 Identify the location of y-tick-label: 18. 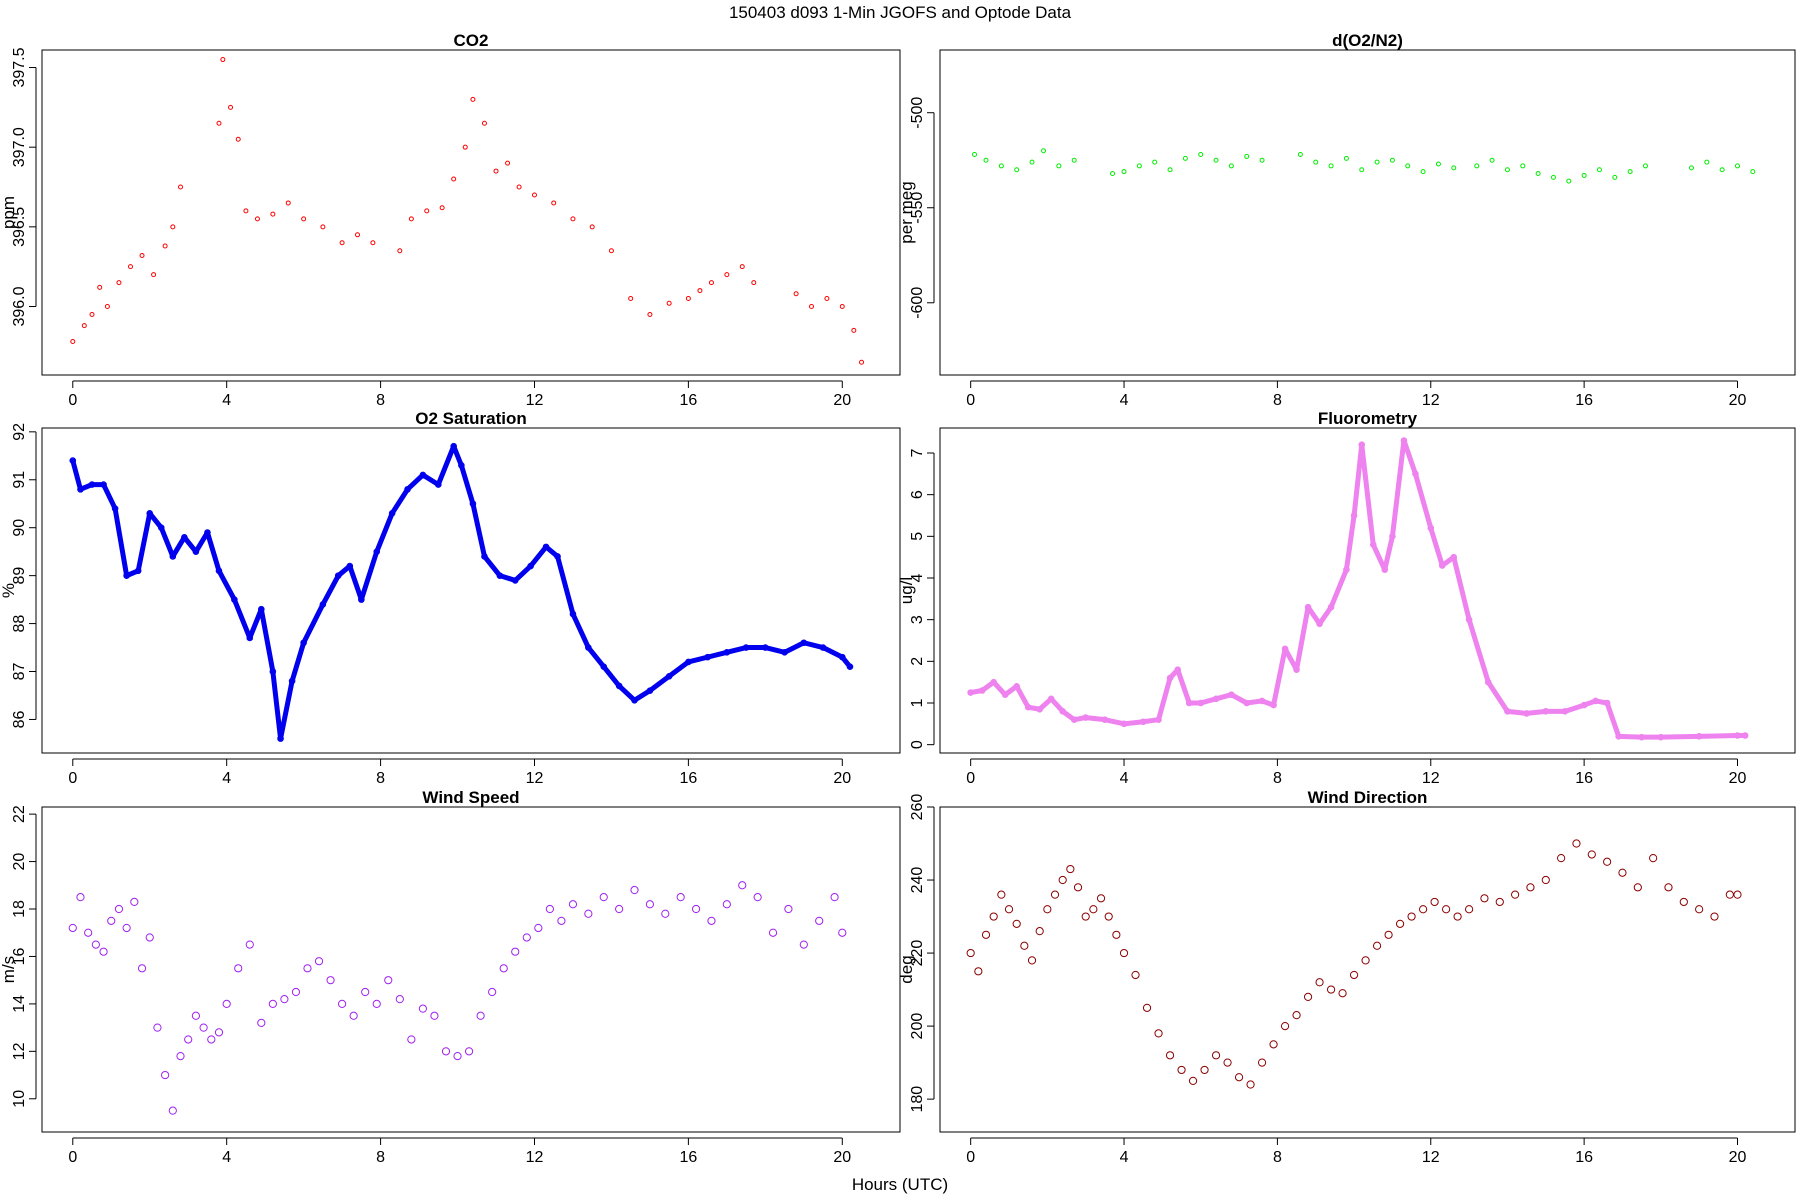
(19, 909).